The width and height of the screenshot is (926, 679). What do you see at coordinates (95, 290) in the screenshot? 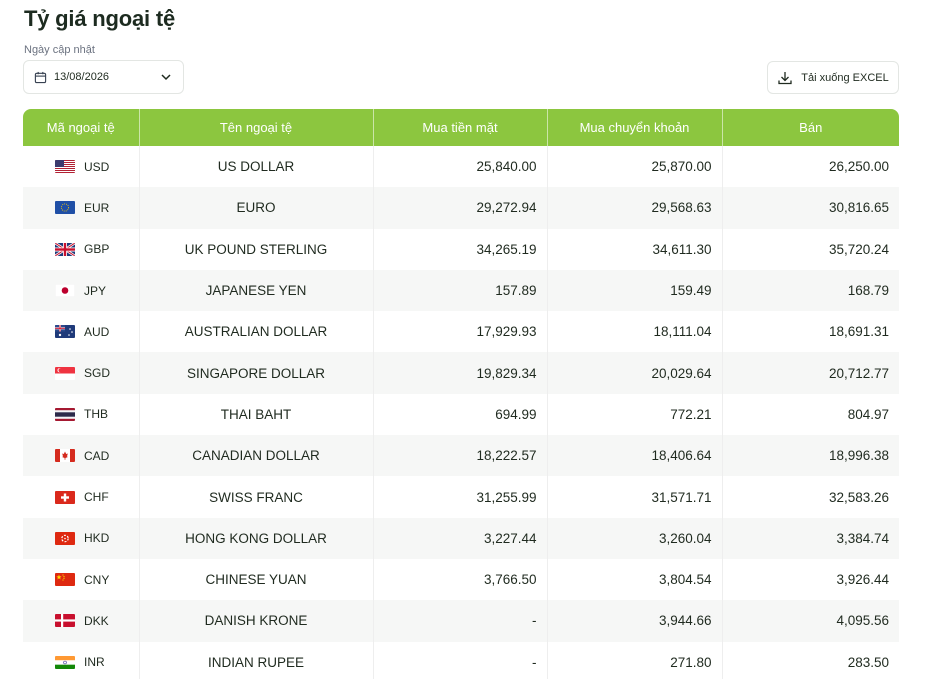
I see `currency-code: JPY` at bounding box center [95, 290].